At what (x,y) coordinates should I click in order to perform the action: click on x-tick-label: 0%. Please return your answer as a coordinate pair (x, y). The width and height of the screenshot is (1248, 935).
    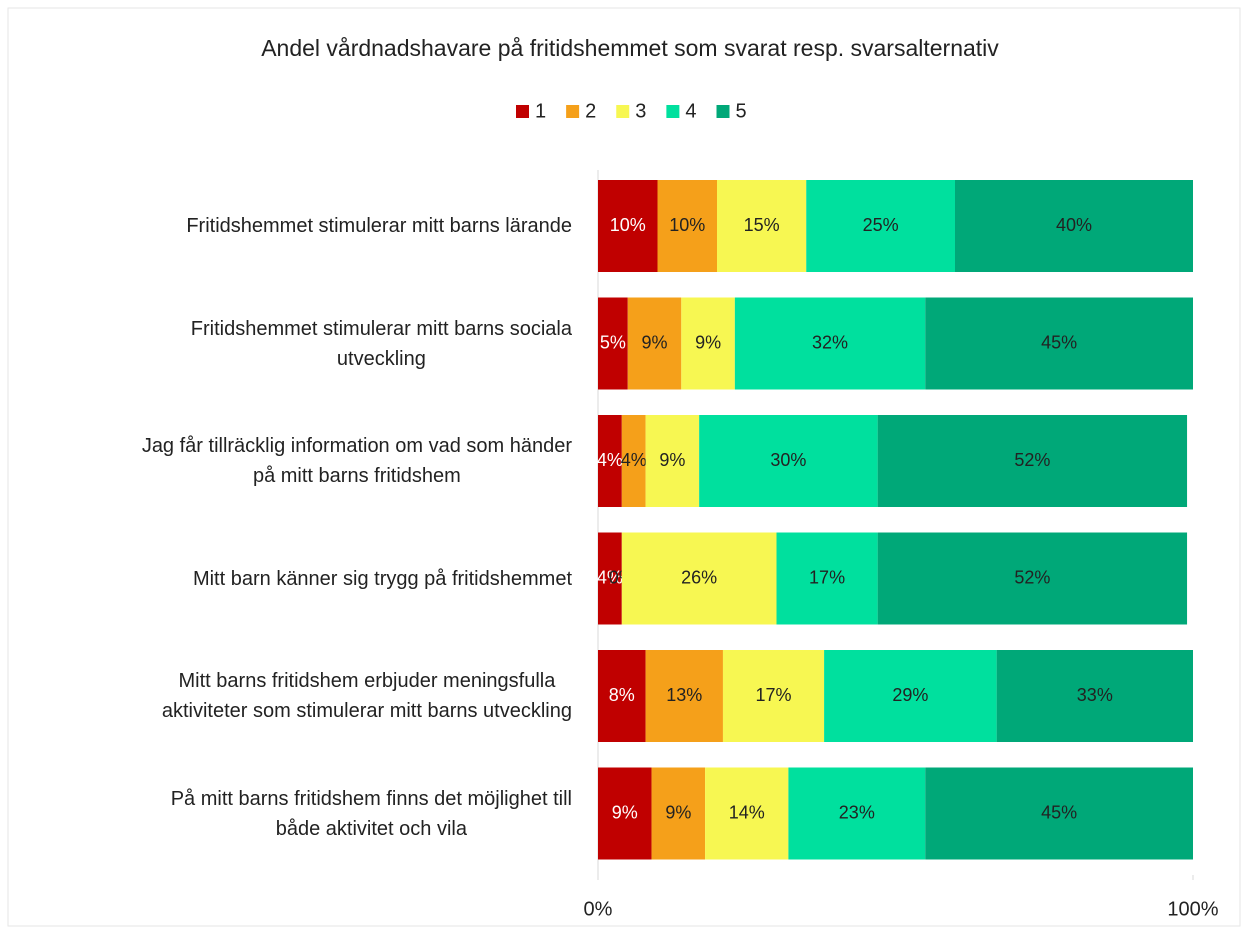
    Looking at the image, I should click on (598, 909).